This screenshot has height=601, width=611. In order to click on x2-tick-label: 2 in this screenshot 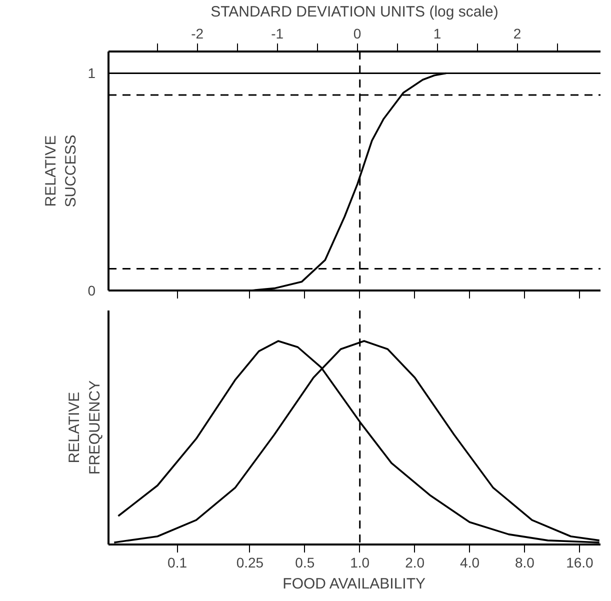, I will do `click(517, 34)`.